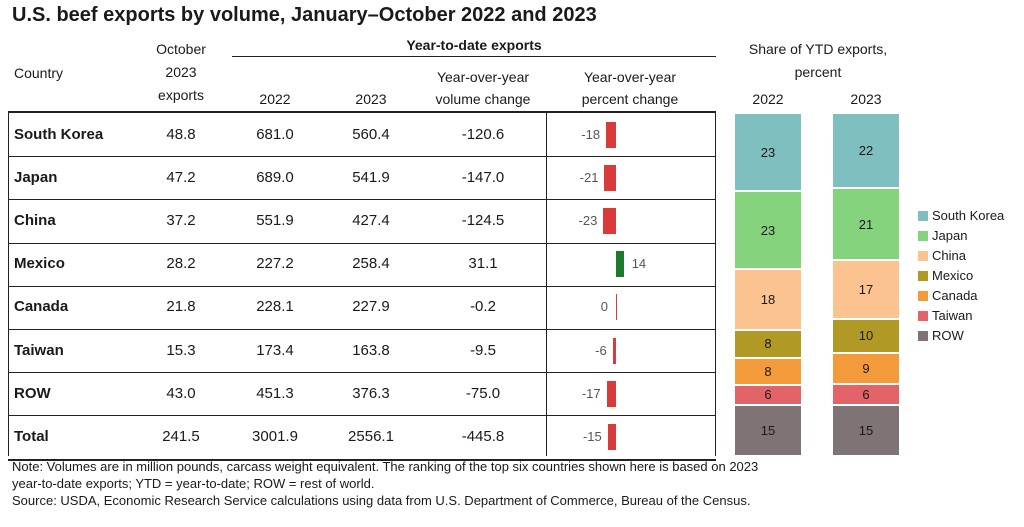  What do you see at coordinates (275, 436) in the screenshot?
I see `row-y2022: 3001.9` at bounding box center [275, 436].